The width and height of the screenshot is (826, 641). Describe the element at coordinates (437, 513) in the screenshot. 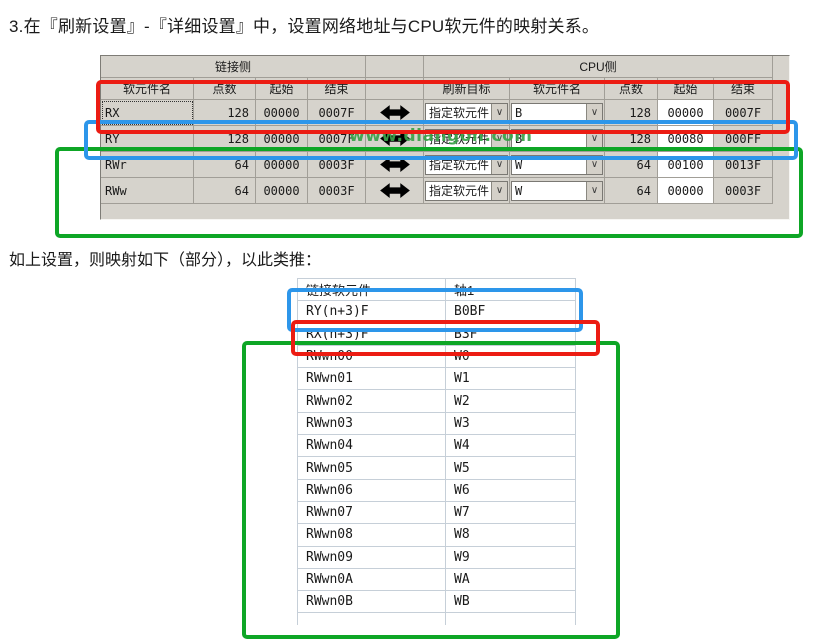

I see `table-row: RWwn07 W7` at that location.